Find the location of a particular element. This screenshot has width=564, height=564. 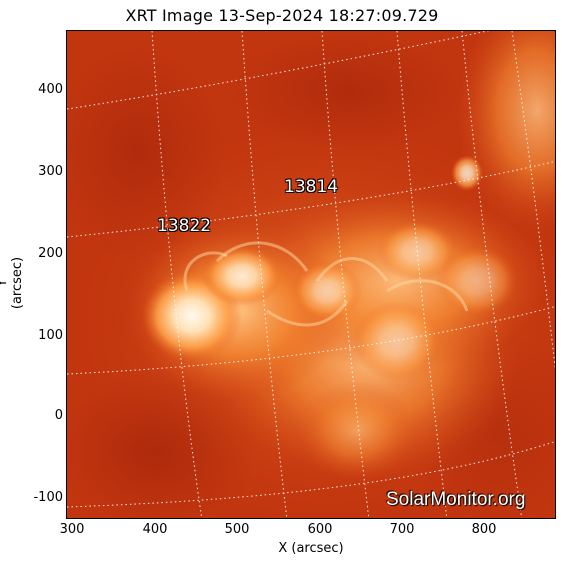

x-tick-label: 400 is located at coordinates (155, 529).